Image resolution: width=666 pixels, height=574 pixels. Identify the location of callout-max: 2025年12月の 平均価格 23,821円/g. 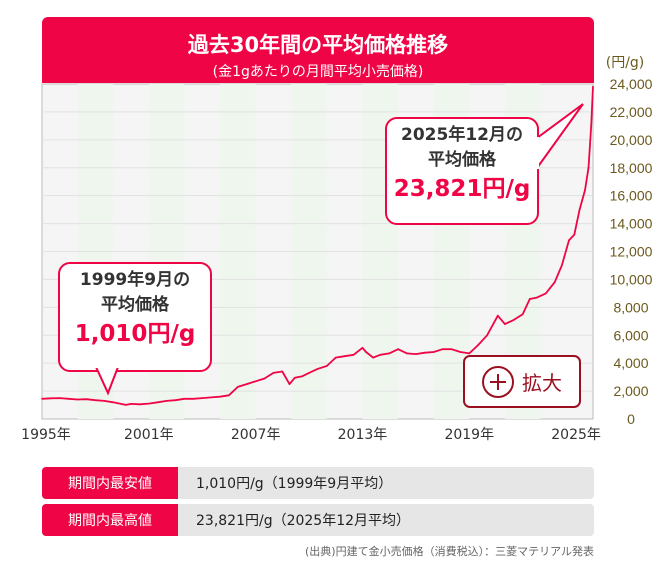
(462, 171).